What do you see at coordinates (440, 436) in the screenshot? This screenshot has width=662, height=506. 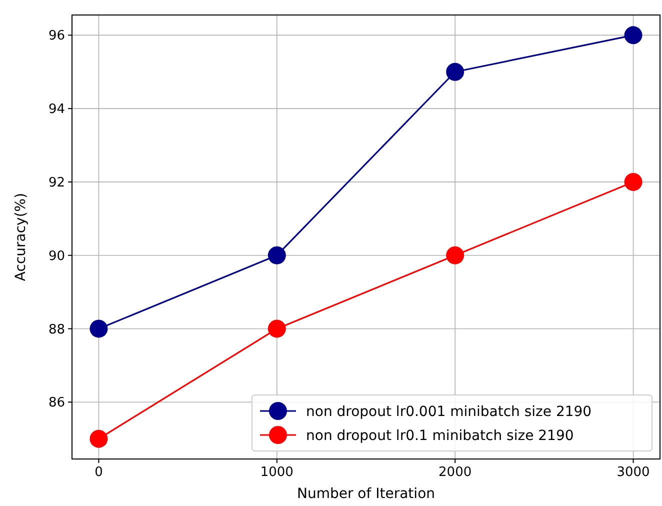 I see `legend-label: non dropout lr0.1 minibatch size 2190` at bounding box center [440, 436].